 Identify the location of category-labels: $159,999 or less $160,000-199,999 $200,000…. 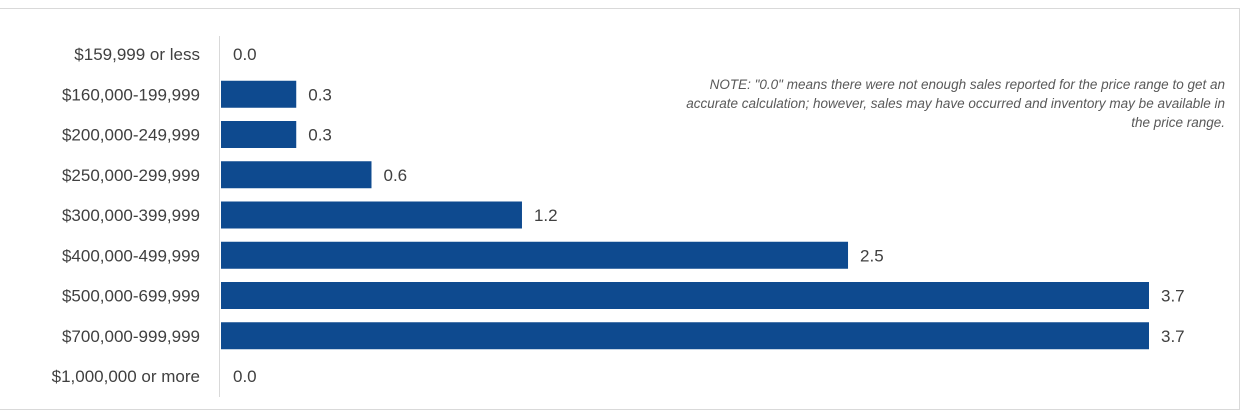
(126, 215).